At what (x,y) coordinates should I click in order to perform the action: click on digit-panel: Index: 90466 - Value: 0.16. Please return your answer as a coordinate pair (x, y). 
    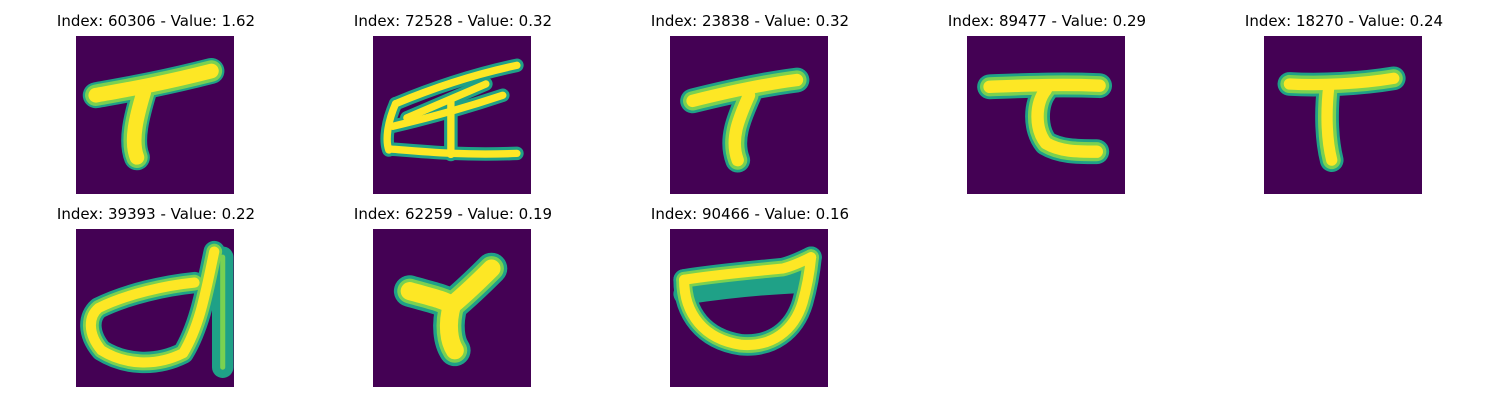
    Looking at the image, I should click on (750, 296).